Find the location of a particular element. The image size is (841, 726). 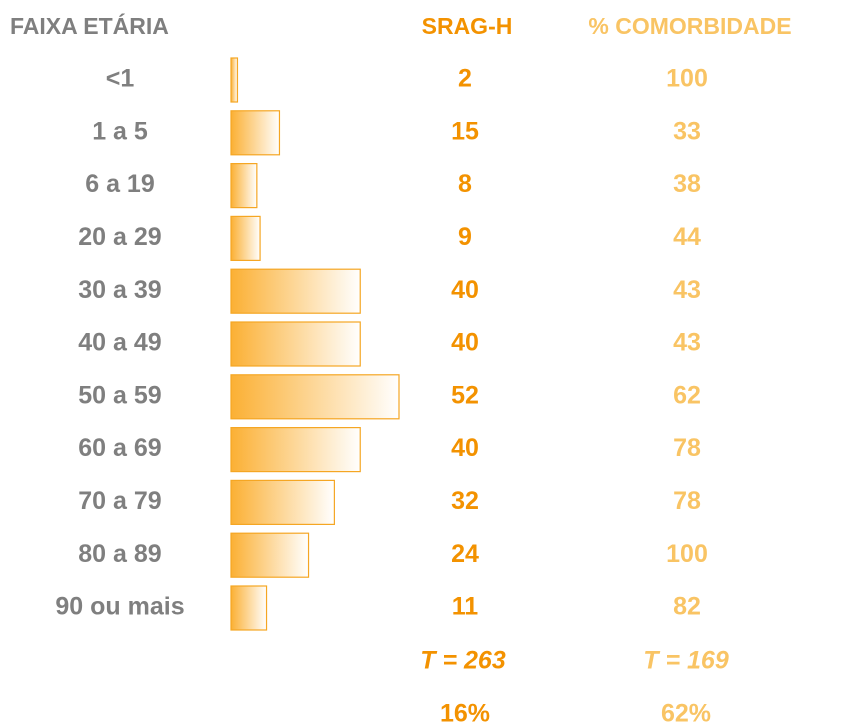

comorbidity-value: 38 is located at coordinates (687, 184).